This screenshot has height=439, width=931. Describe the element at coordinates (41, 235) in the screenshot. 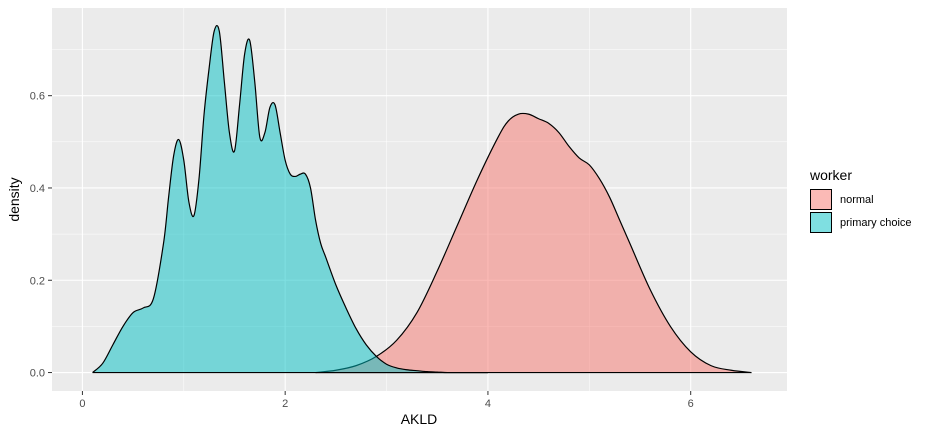

I see `y-axis: 0.0 0.2 0.4 0.6` at that location.